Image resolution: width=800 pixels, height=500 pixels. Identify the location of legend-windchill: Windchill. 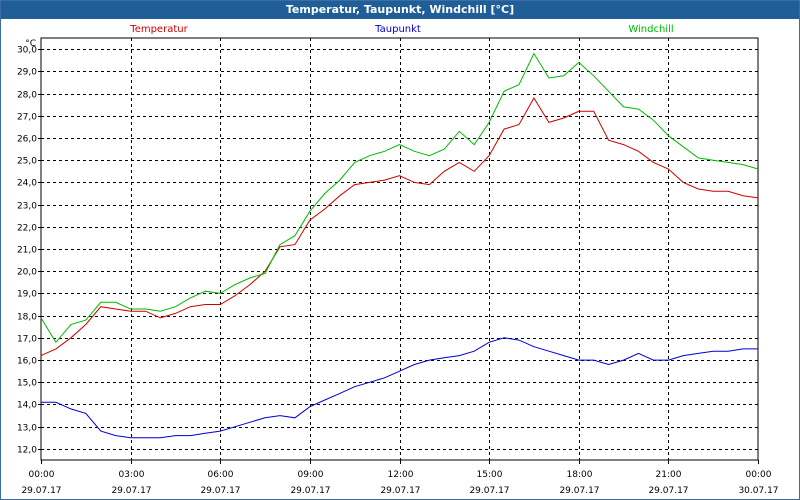
(650, 29).